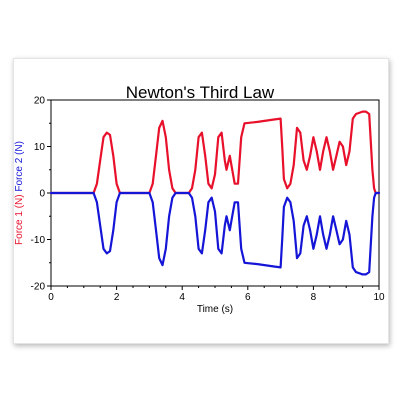  I want to click on y-tick-label: -20, so click(38, 287).